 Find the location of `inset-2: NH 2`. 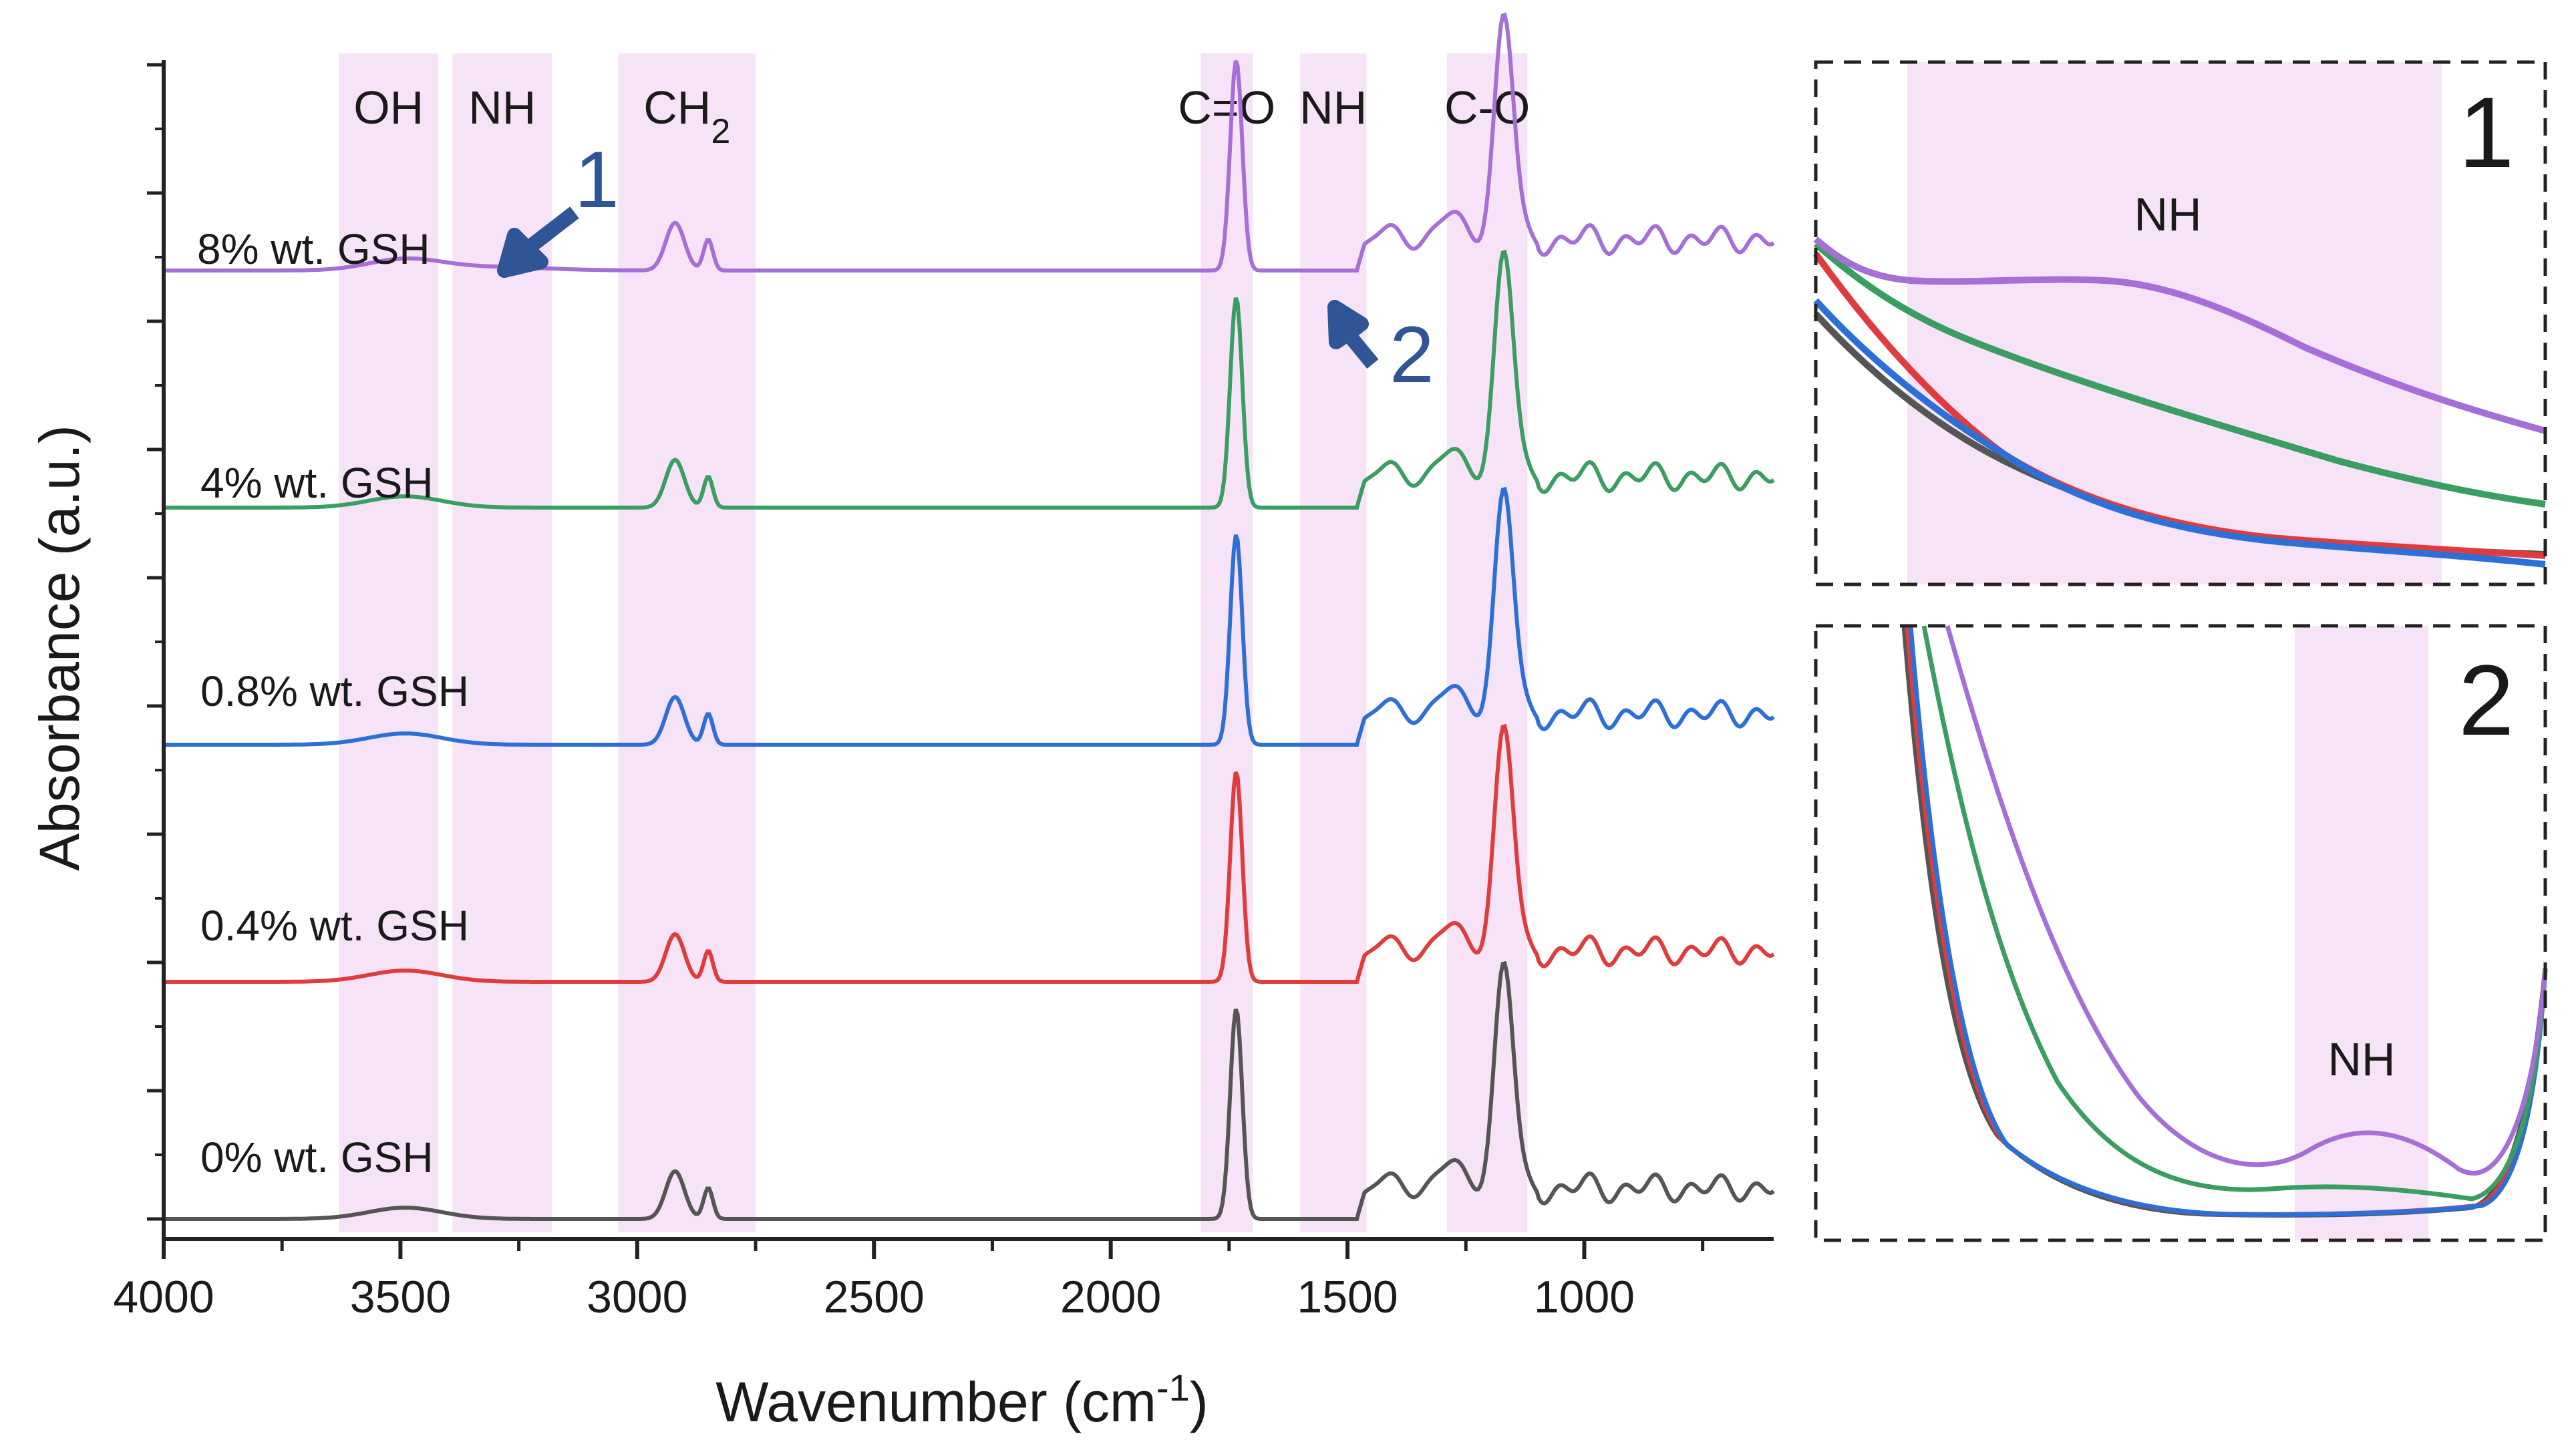

inset-2: NH 2 is located at coordinates (2181, 933).